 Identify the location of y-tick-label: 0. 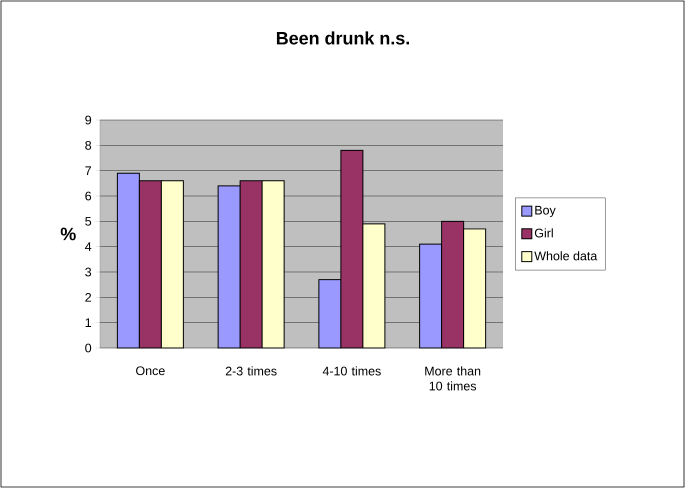
(88, 348).